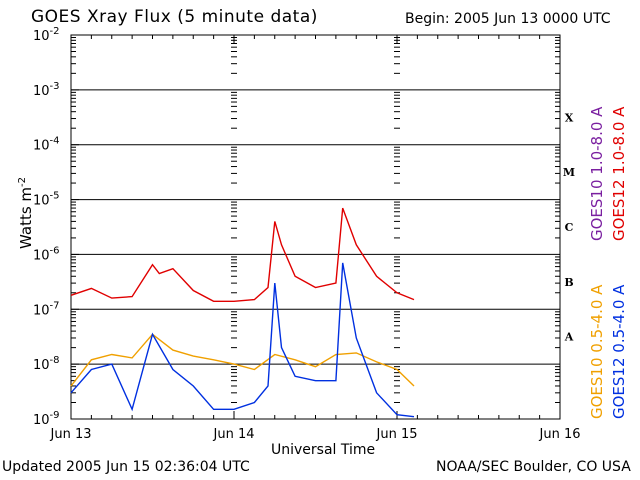  What do you see at coordinates (242, 360) in the screenshot?
I see `series-line-goes10-0-5-4-0-a` at bounding box center [242, 360].